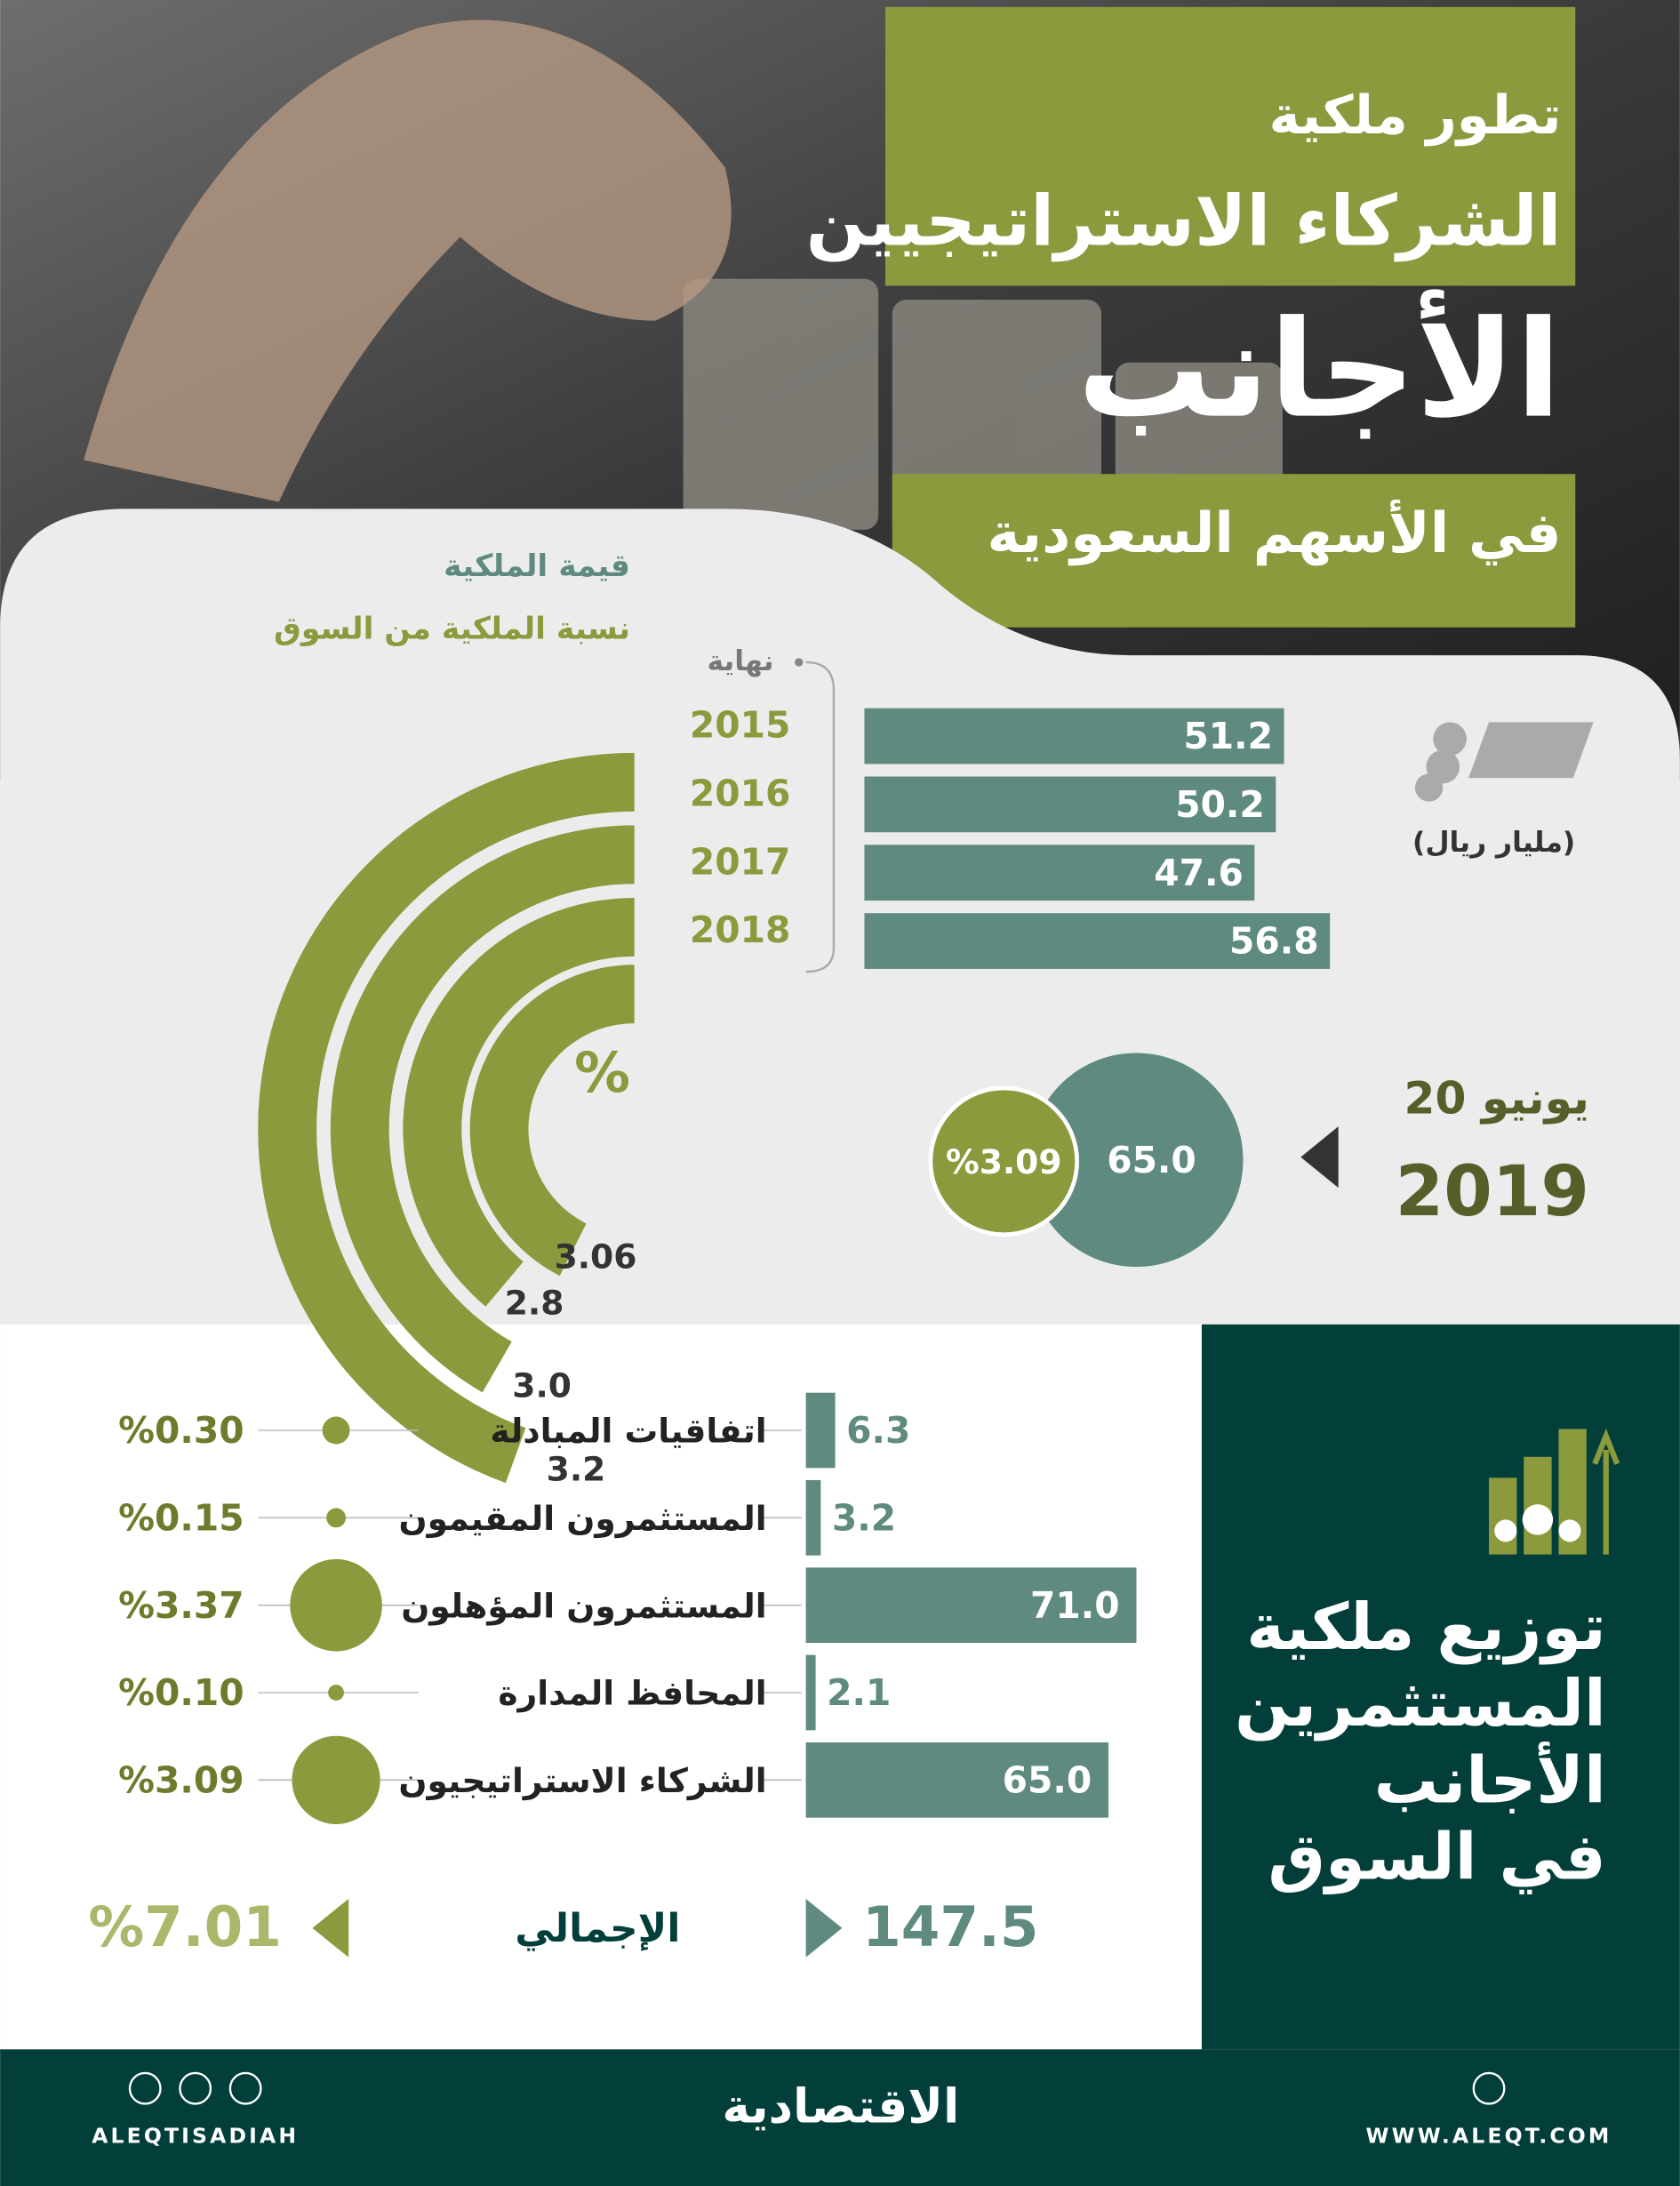 The image size is (1680, 2186). What do you see at coordinates (1496, 1098) in the screenshot?
I see `latest-day: 20 يونيو` at bounding box center [1496, 1098].